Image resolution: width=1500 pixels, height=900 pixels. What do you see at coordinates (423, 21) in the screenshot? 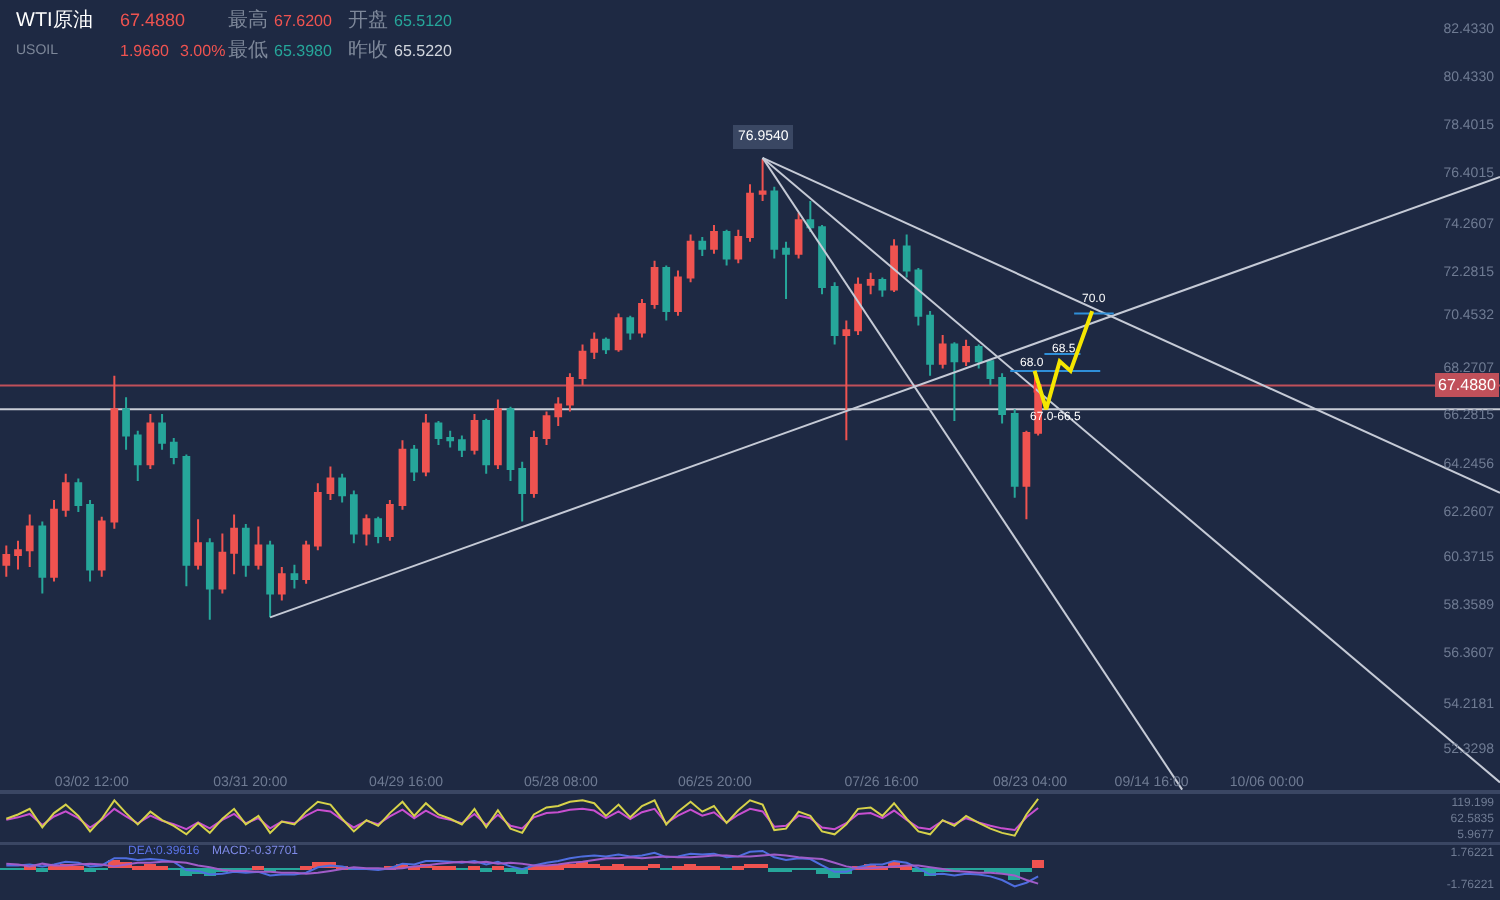
I see `annotation: 65.5120` at bounding box center [423, 21].